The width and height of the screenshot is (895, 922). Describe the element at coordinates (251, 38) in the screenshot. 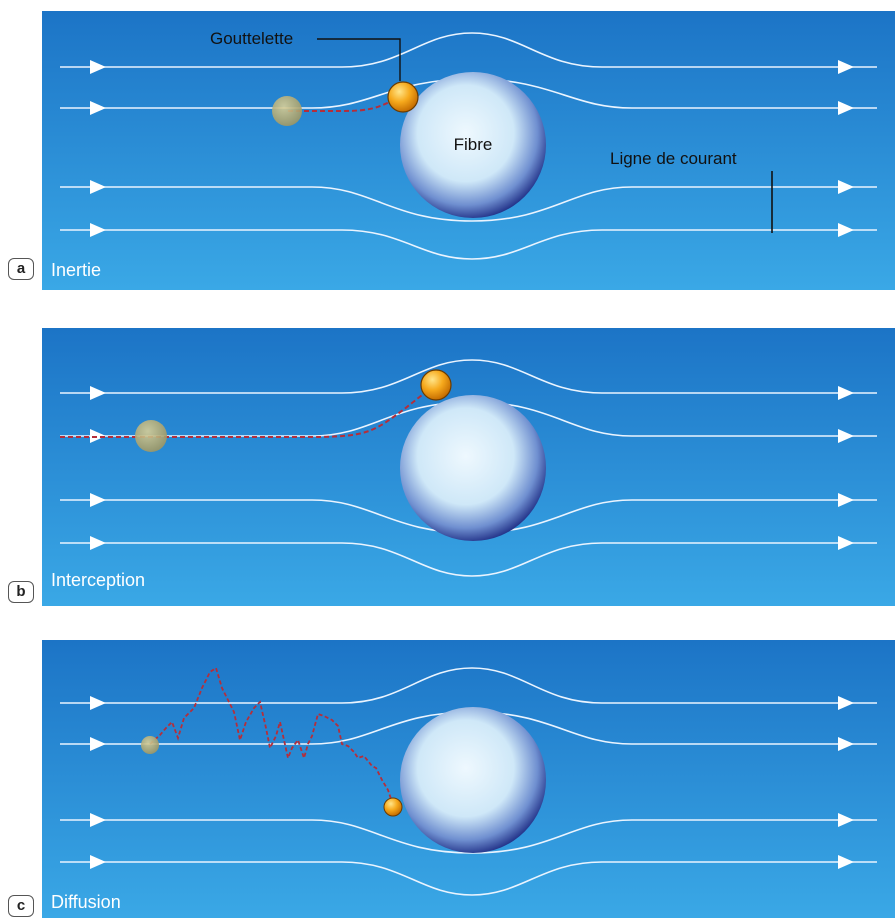

I see `droplet-label: Gouttelette` at that location.